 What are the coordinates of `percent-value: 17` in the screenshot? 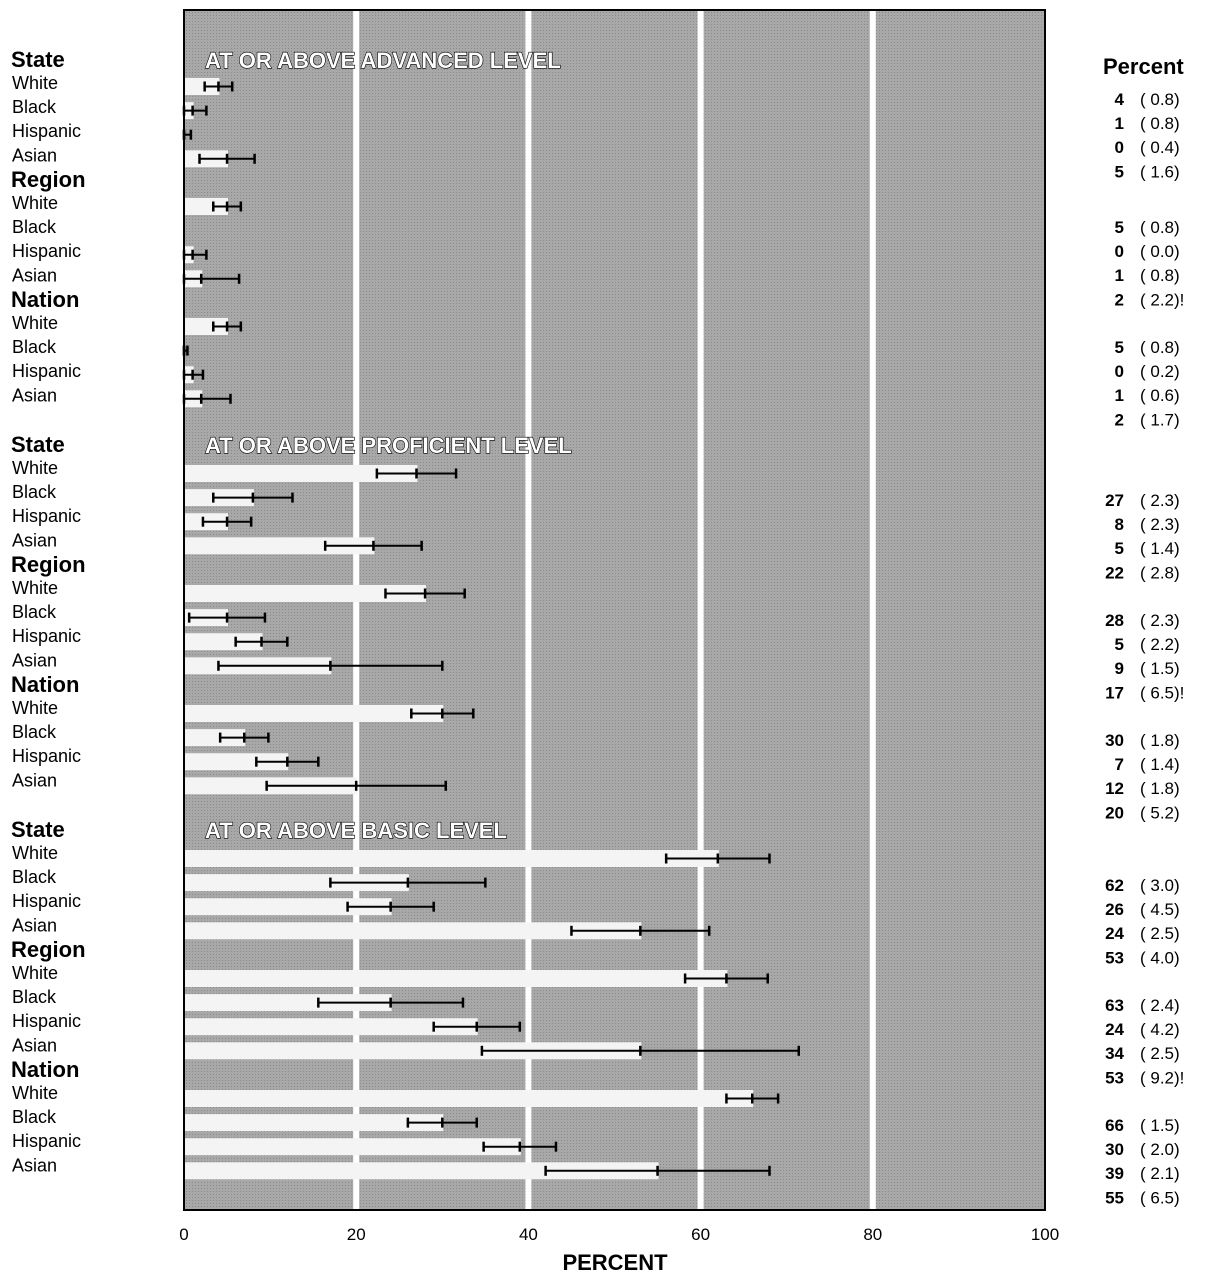 It's located at (1114, 692).